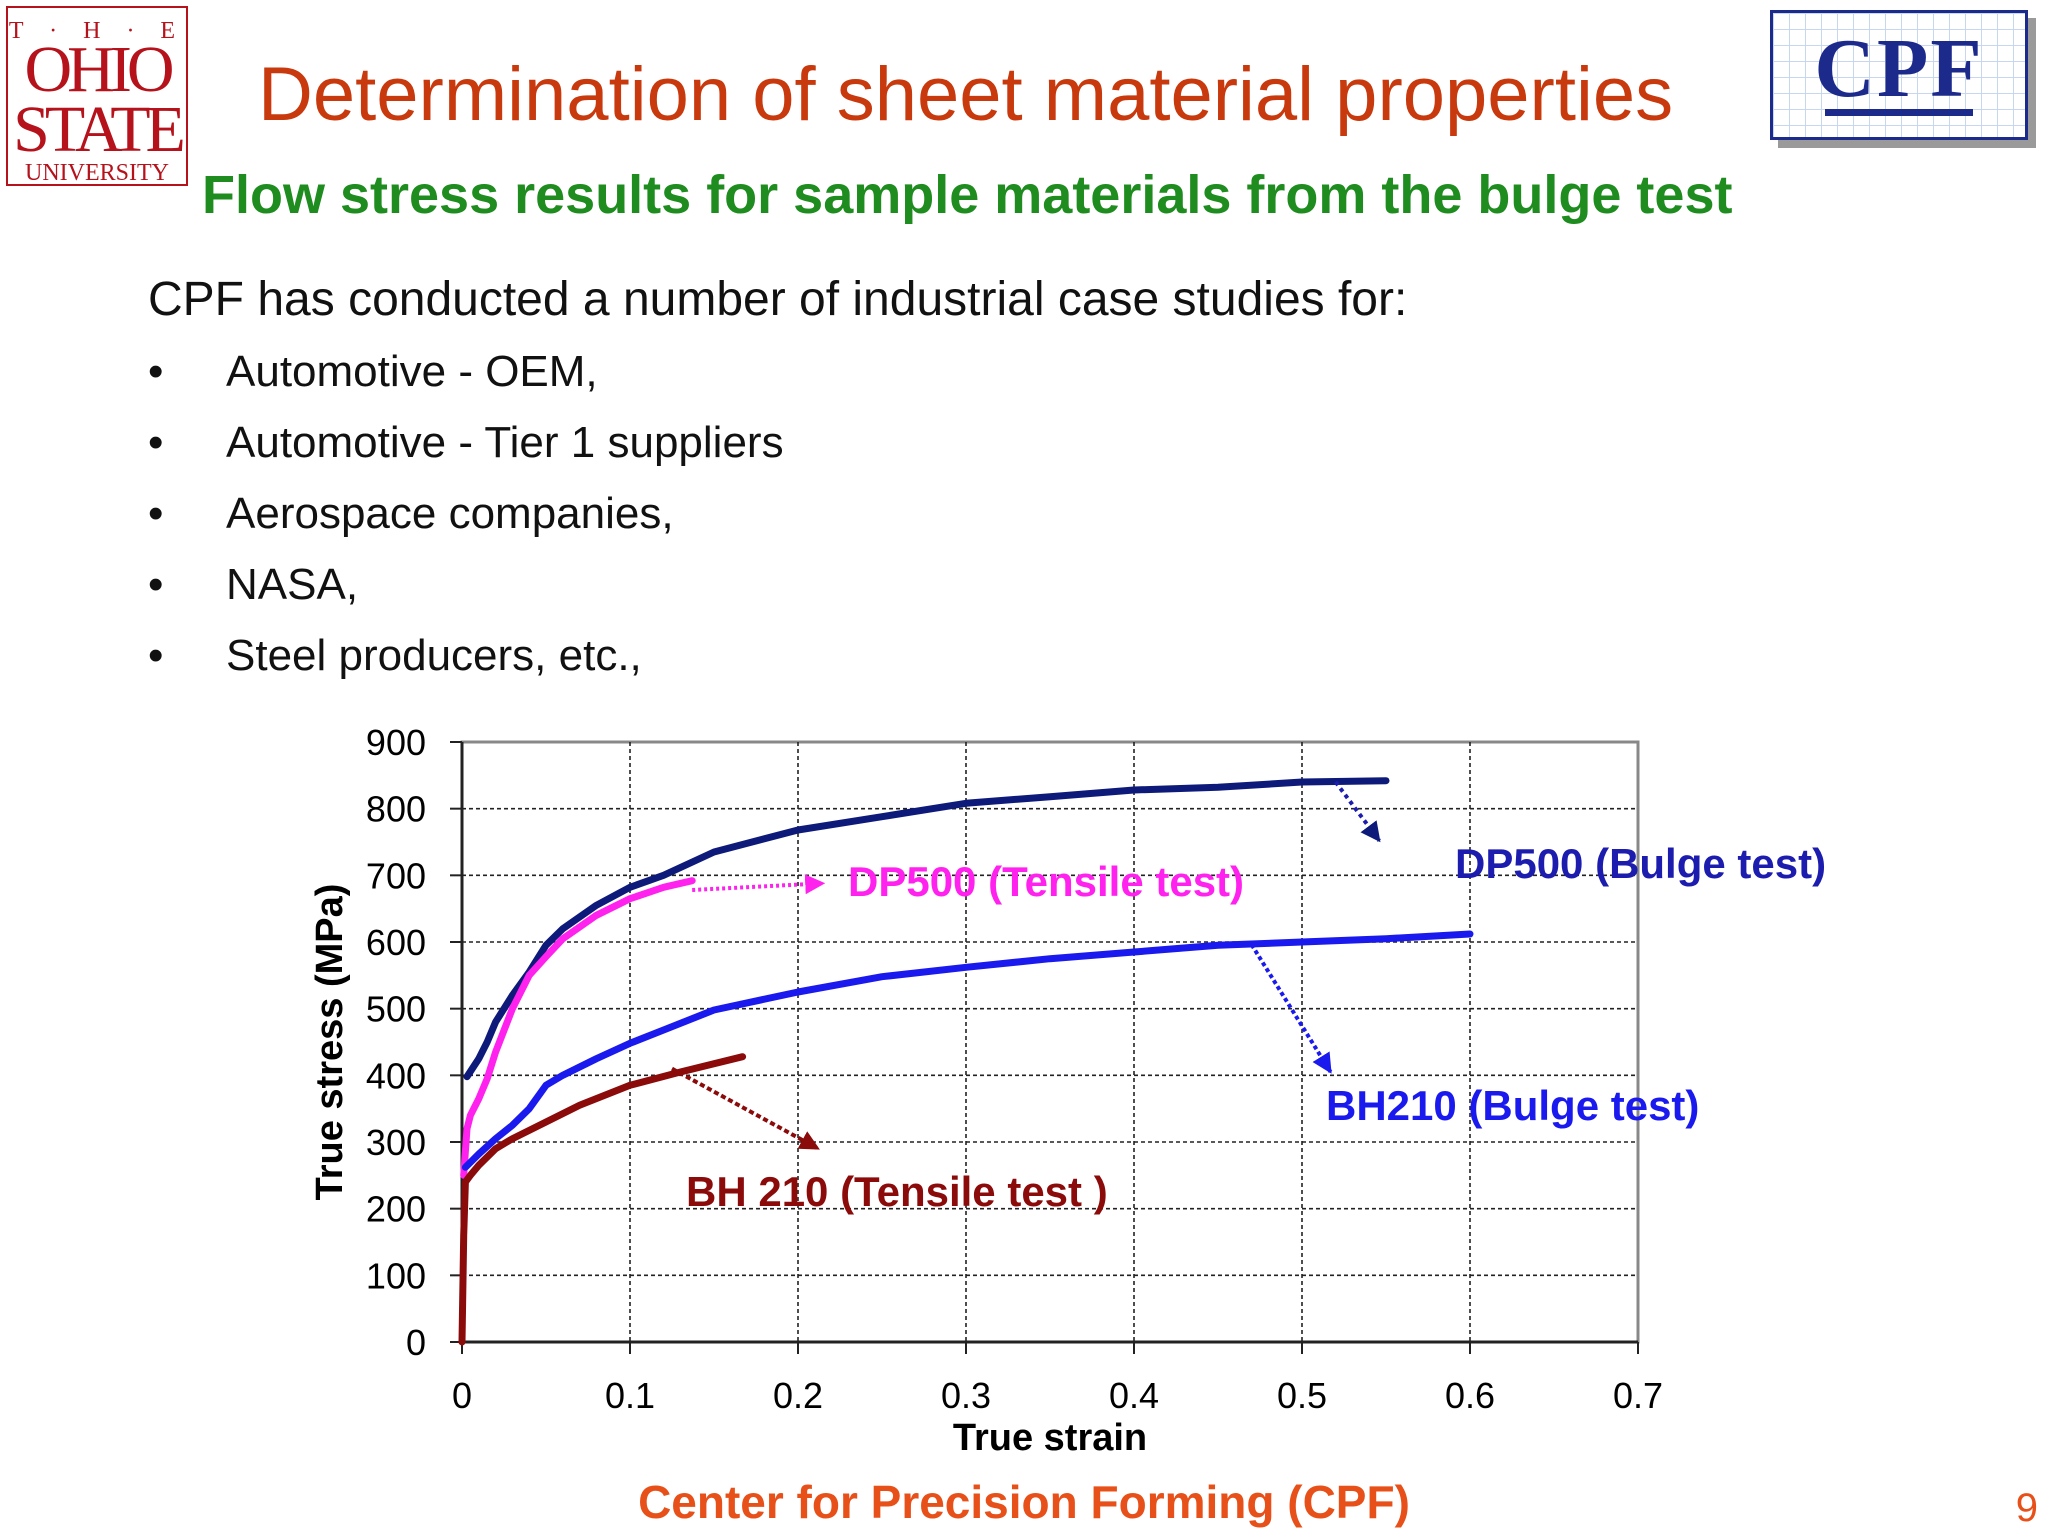  Describe the element at coordinates (1899, 112) in the screenshot. I see `cpf-logo-underline` at that location.